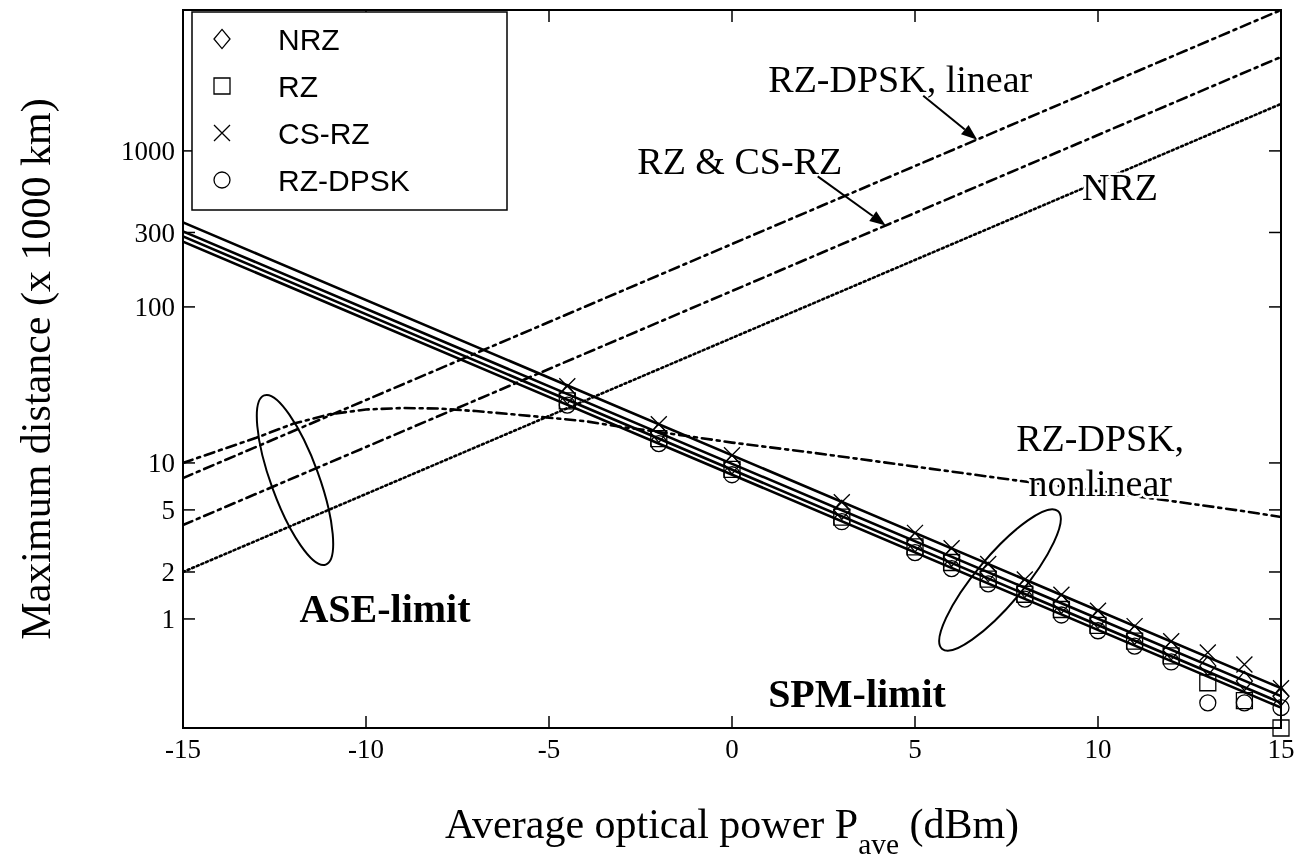 The width and height of the screenshot is (1296, 858). What do you see at coordinates (183, 749) in the screenshot?
I see `x-tick-label: -15` at bounding box center [183, 749].